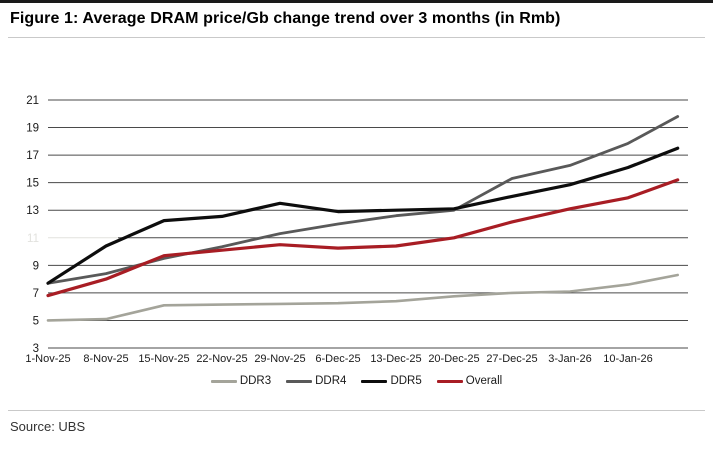 The height and width of the screenshot is (452, 713). What do you see at coordinates (449, 381) in the screenshot?
I see `legend-marker-overall` at bounding box center [449, 381].